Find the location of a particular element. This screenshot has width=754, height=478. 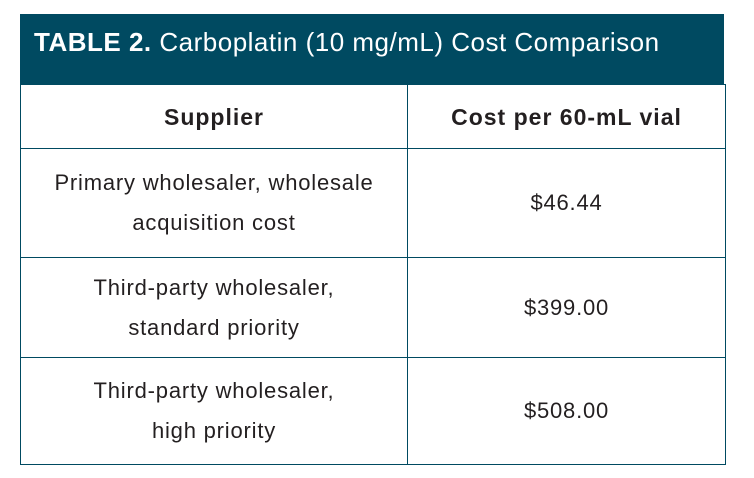

column-header: Supplier is located at coordinates (214, 116).